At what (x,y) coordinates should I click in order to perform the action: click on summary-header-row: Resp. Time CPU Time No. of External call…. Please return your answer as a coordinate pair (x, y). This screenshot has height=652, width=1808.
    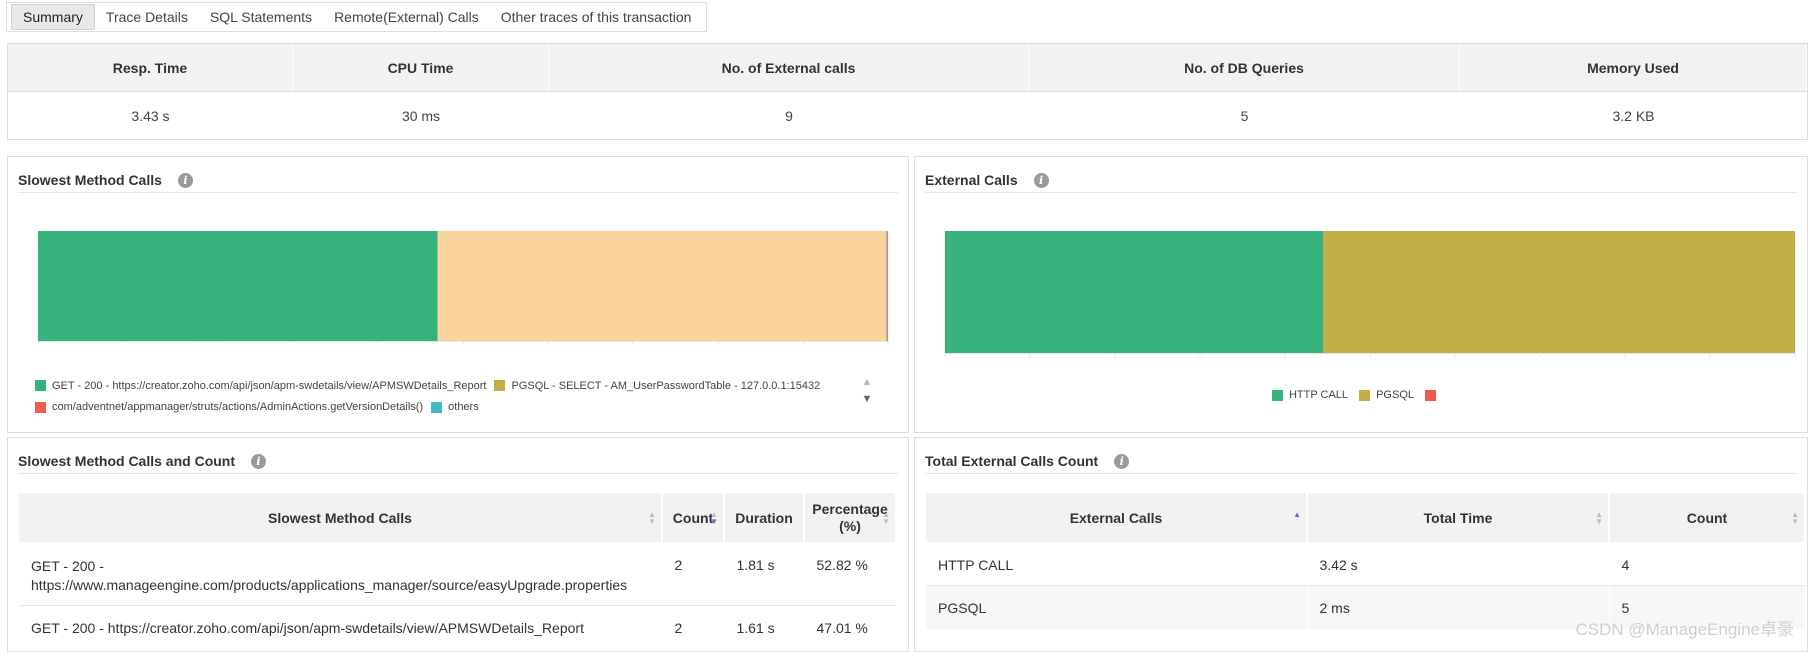
    Looking at the image, I should click on (907, 68).